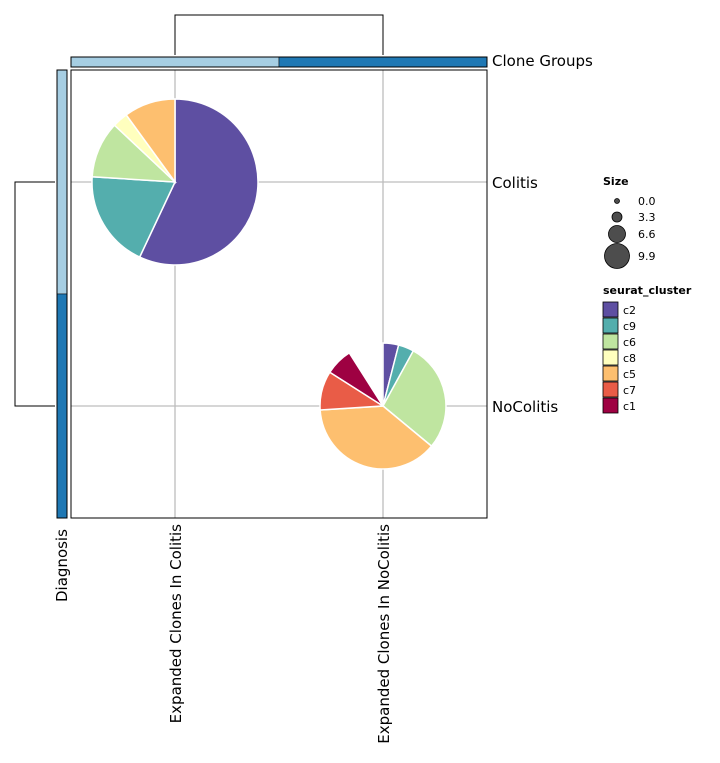 The width and height of the screenshot is (720, 763). What do you see at coordinates (629, 374) in the screenshot?
I see `cluster-legend-label-c5: c5` at bounding box center [629, 374].